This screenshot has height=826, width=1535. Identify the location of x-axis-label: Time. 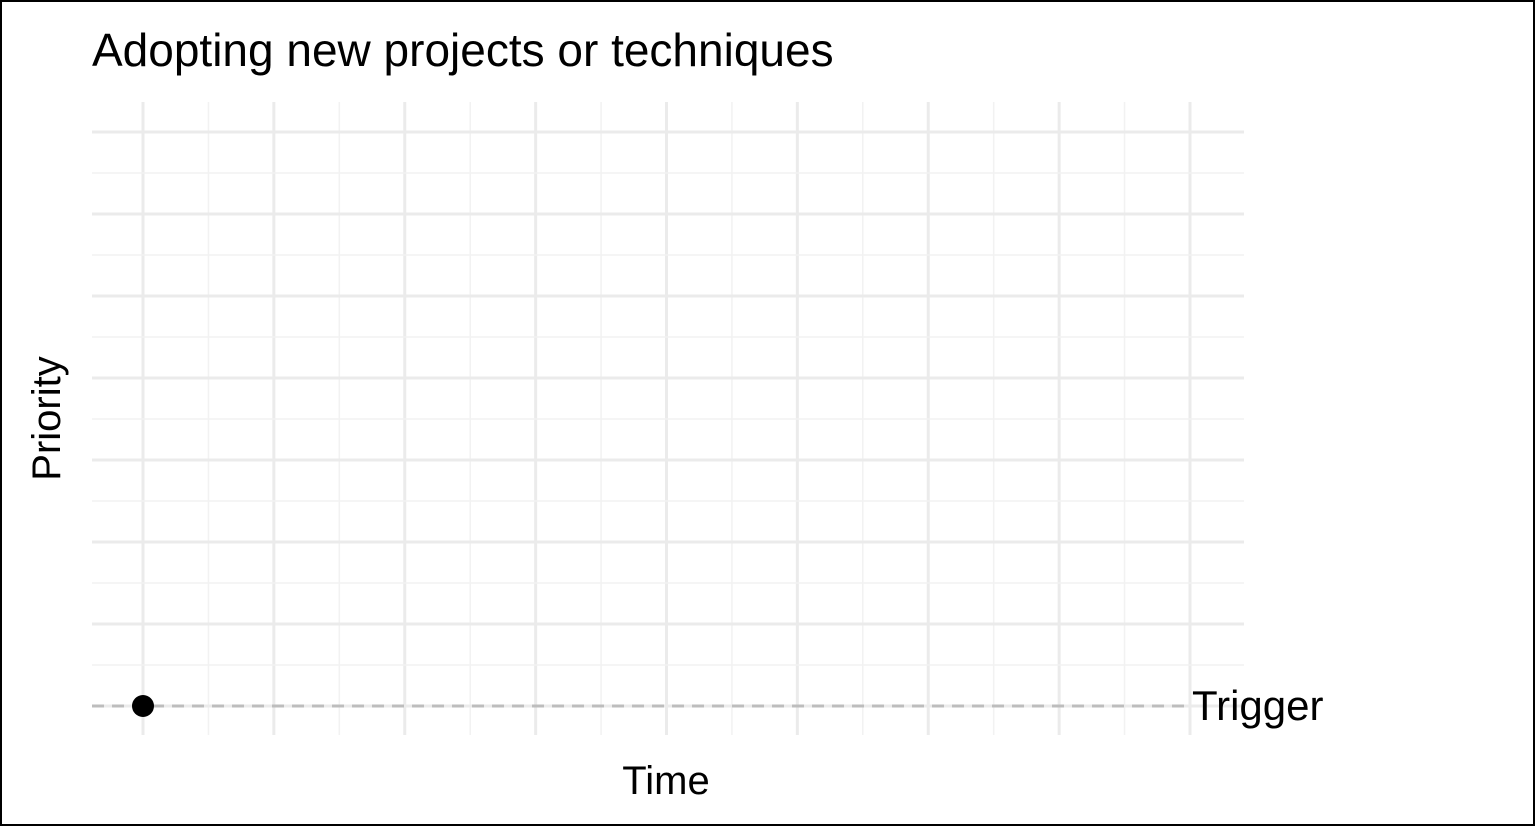
(665, 781).